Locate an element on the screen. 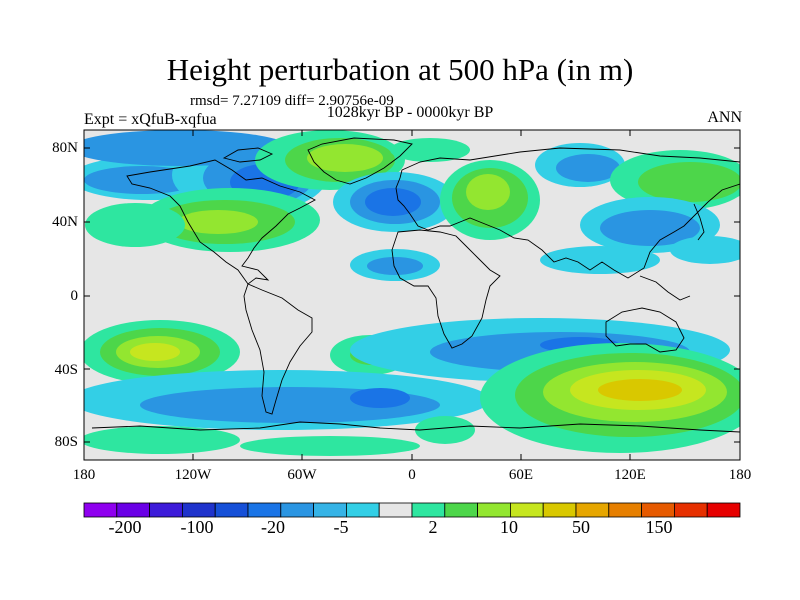 This screenshot has width=800, height=600. lon-label-180w: 180 is located at coordinates (84, 475).